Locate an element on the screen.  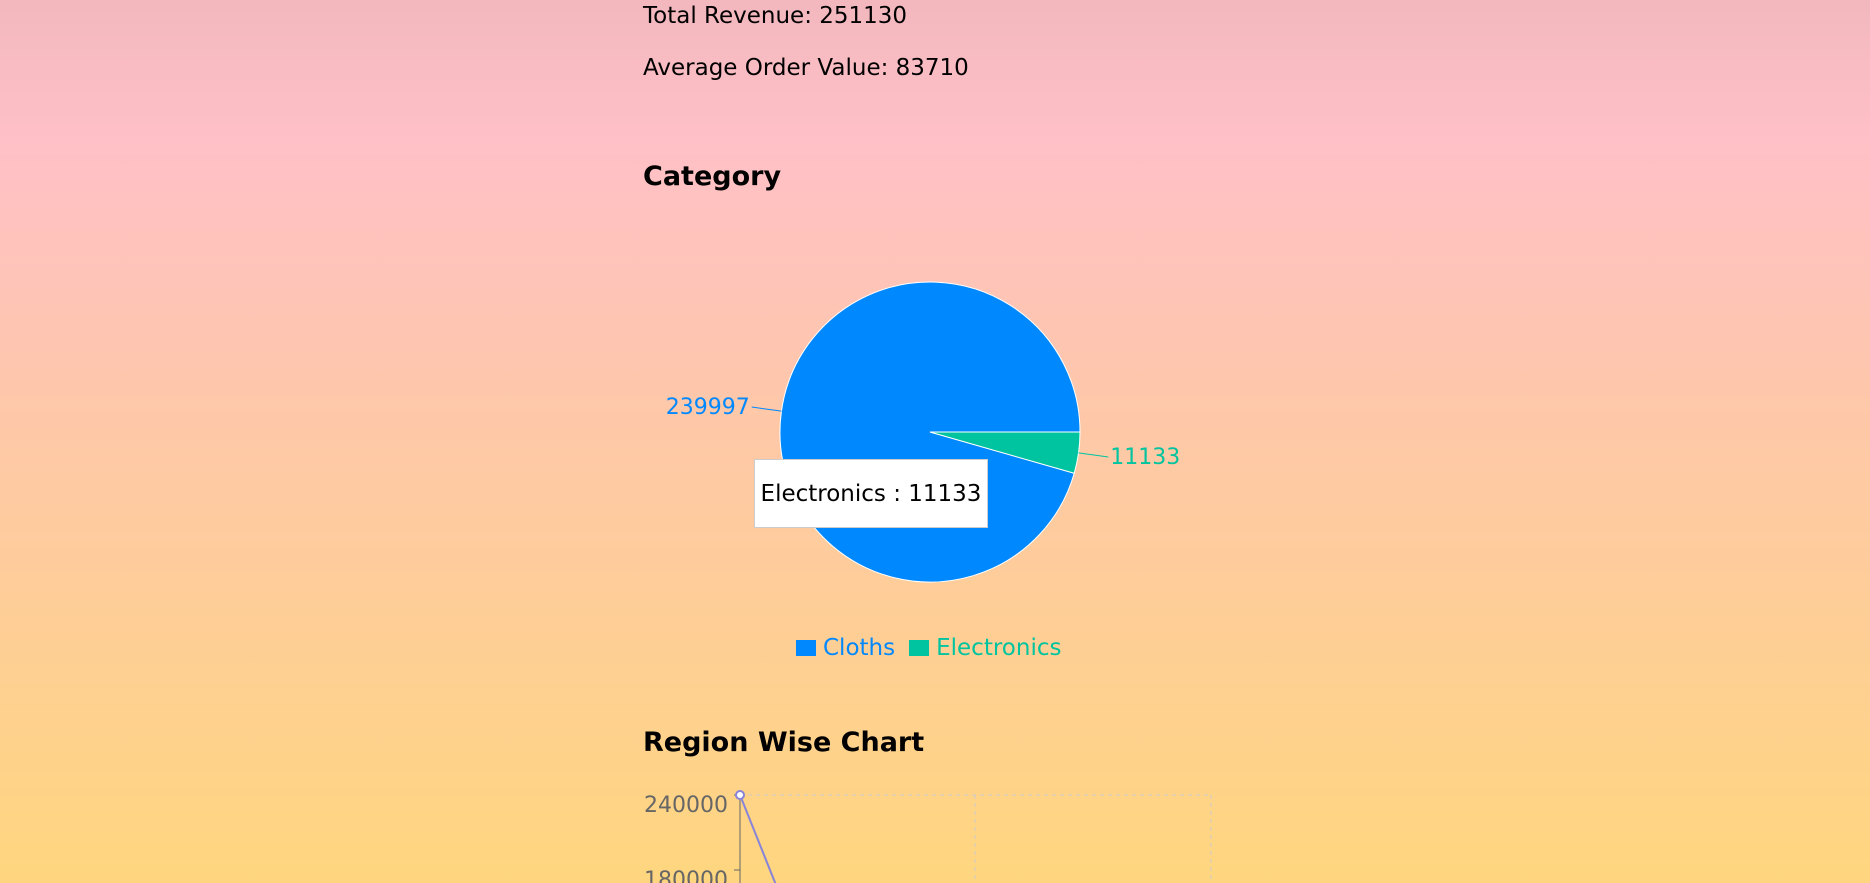
total-revenue-stat: Total Revenue: 251130 is located at coordinates (775, 16).